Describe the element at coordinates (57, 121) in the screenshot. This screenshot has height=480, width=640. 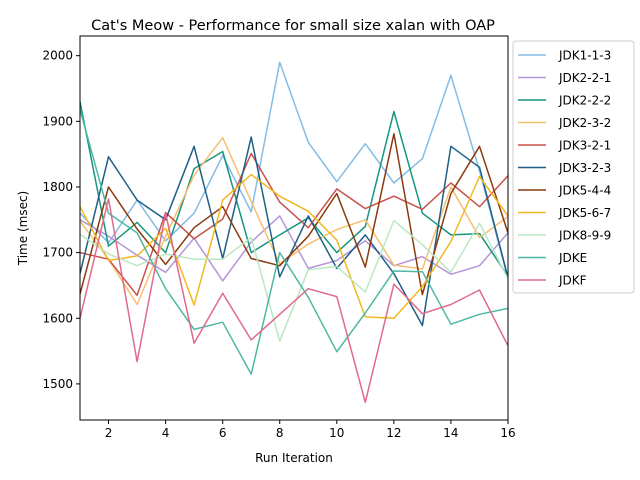
I see `y-tick-label: 1900` at that location.